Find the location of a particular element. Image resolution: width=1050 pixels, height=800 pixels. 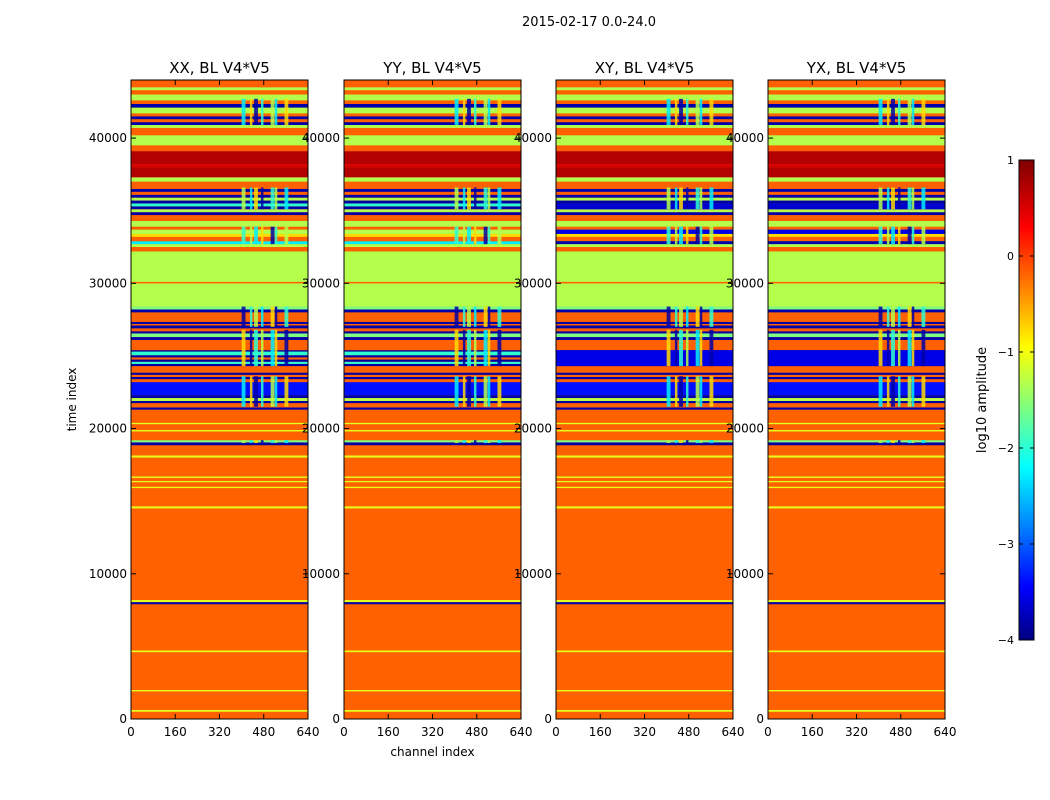

y-tick-label: 0 is located at coordinates (123, 719).